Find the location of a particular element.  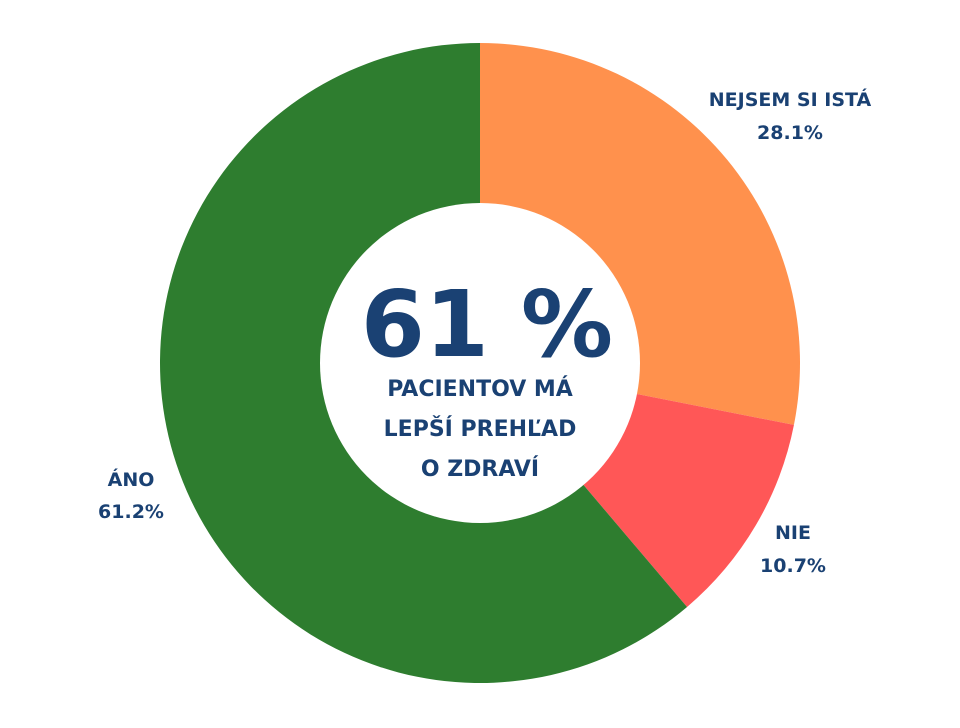

label-nejsem-name: NEJSEM SI ISTÁ is located at coordinates (790, 99).